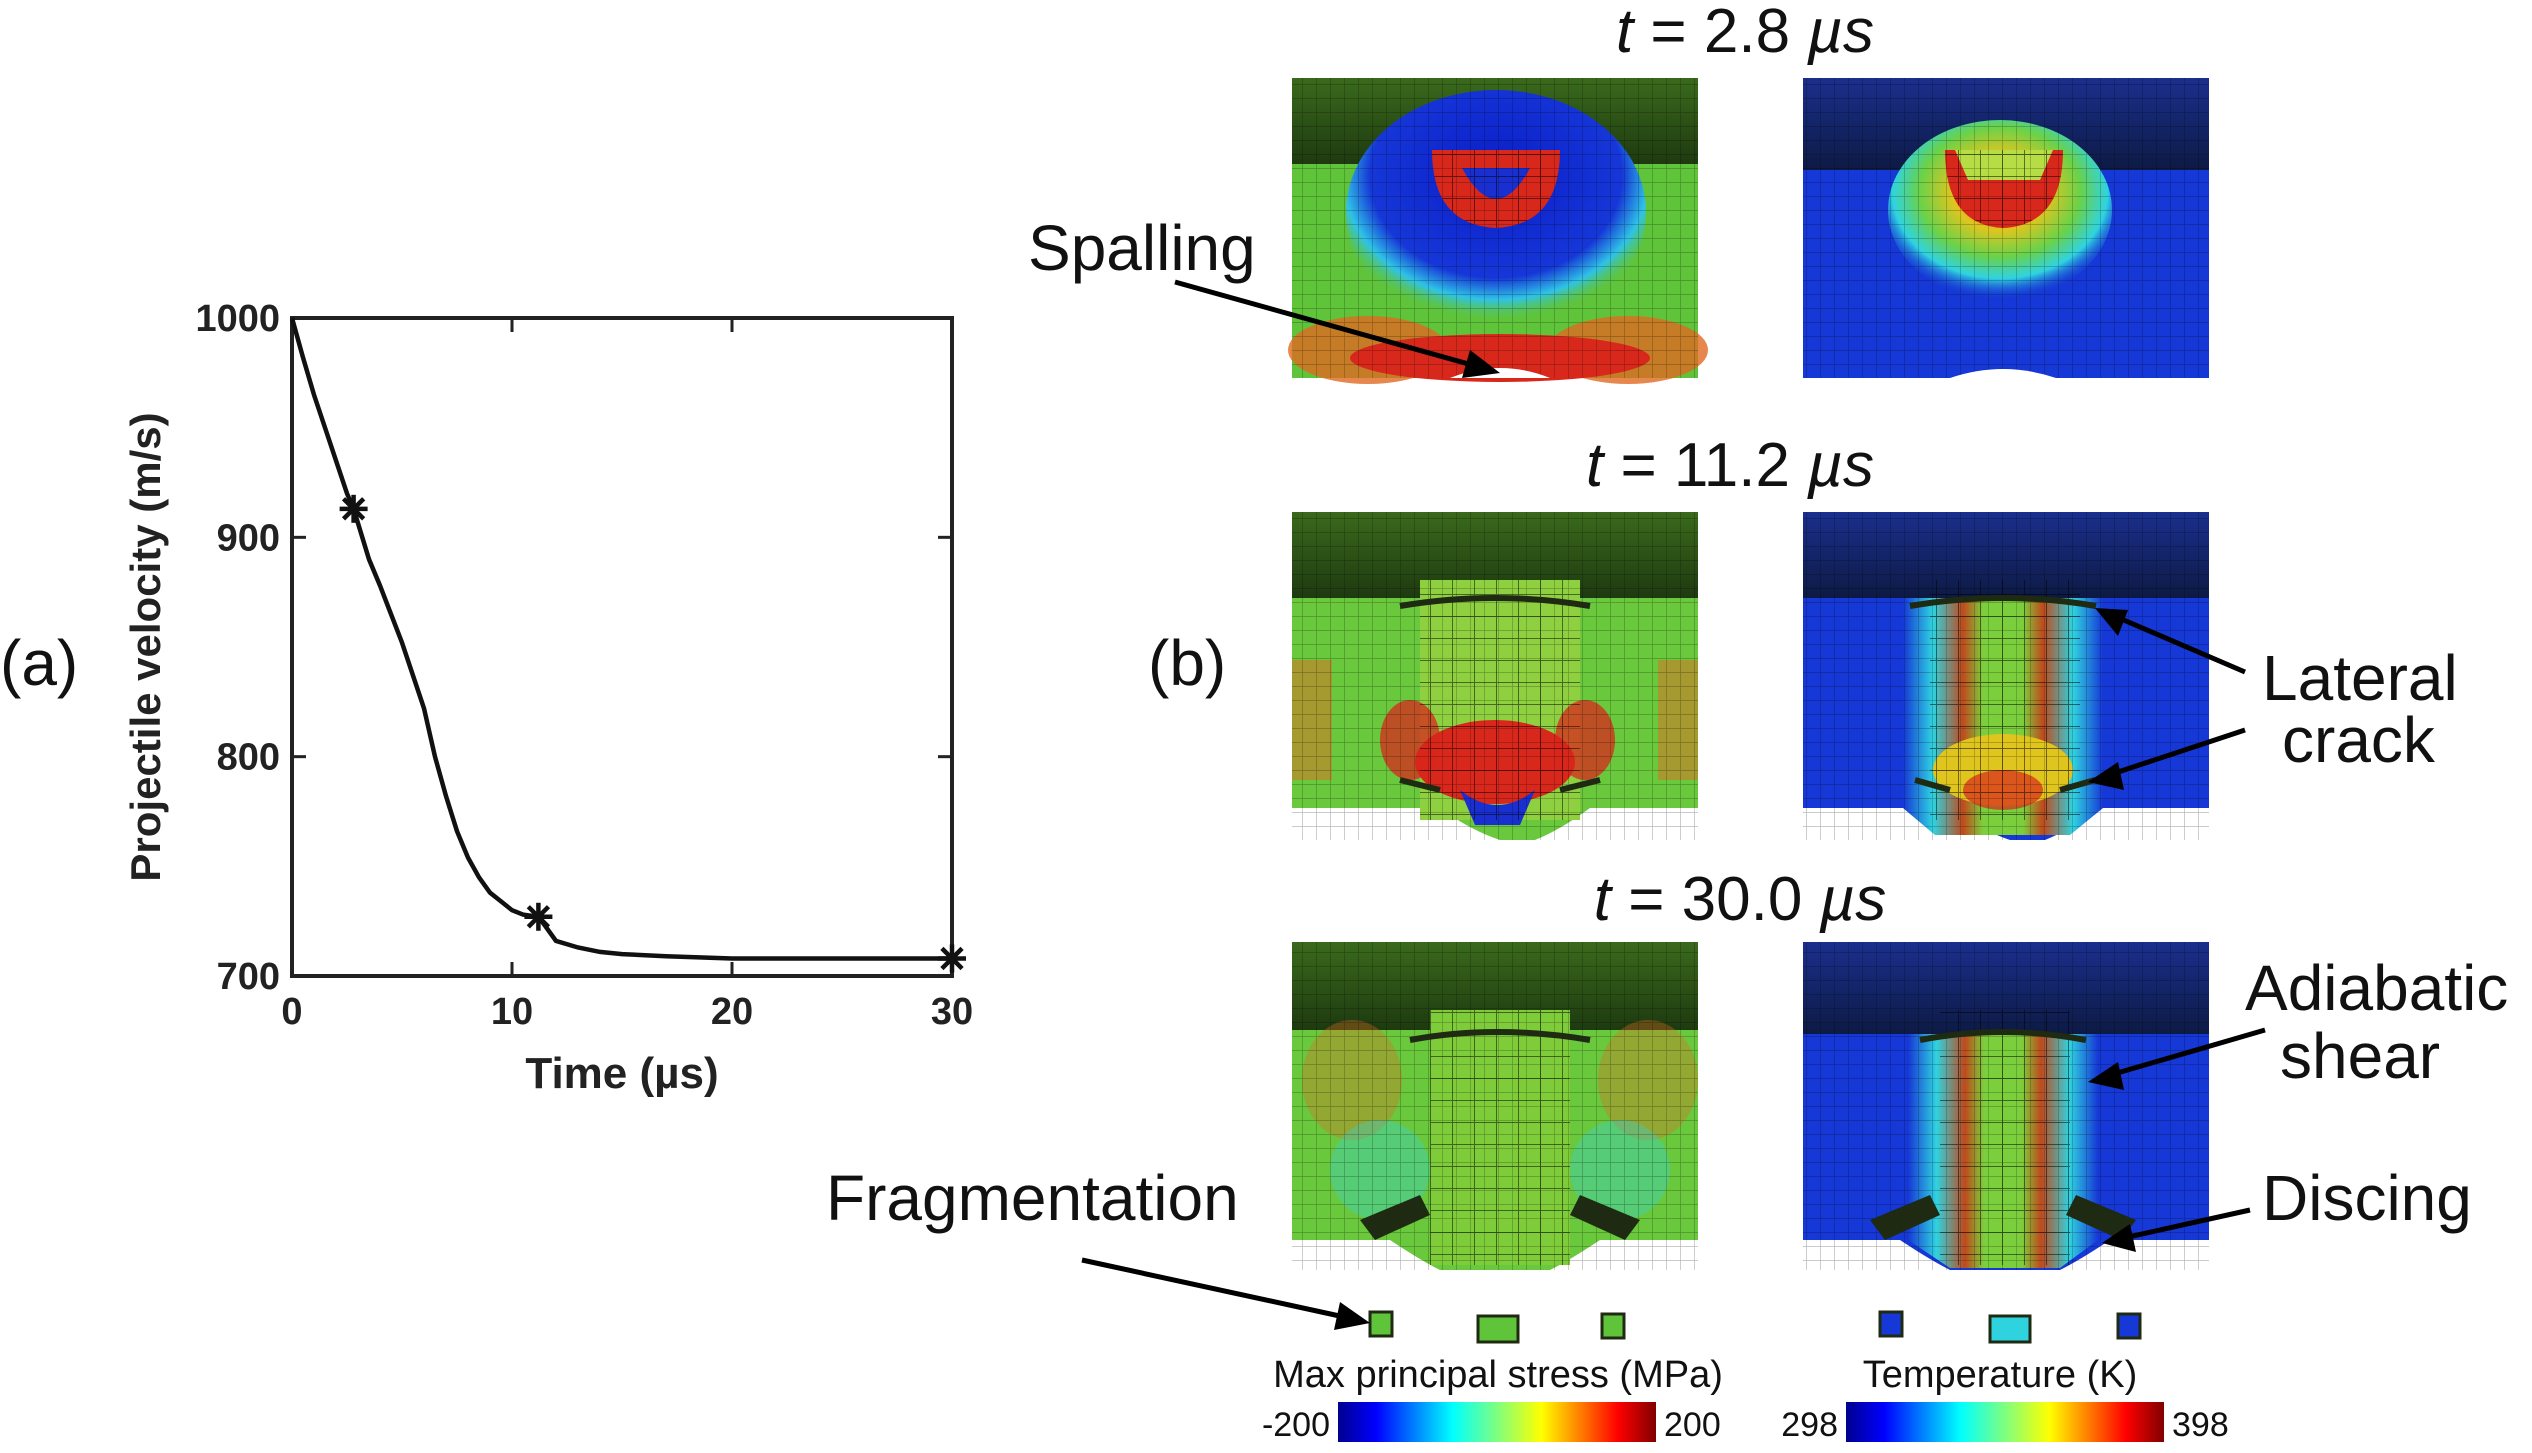 This screenshot has width=2532, height=1453. What do you see at coordinates (2367, 1198) in the screenshot?
I see `annotation-discing: Discing` at bounding box center [2367, 1198].